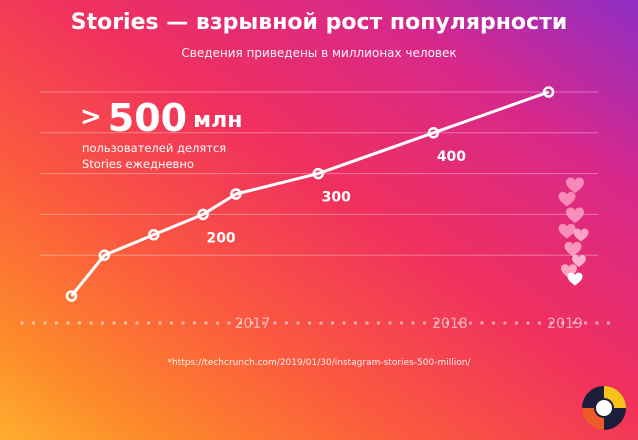 The width and height of the screenshot is (638, 440). I want to click on x-tick-label: 2019, so click(565, 324).